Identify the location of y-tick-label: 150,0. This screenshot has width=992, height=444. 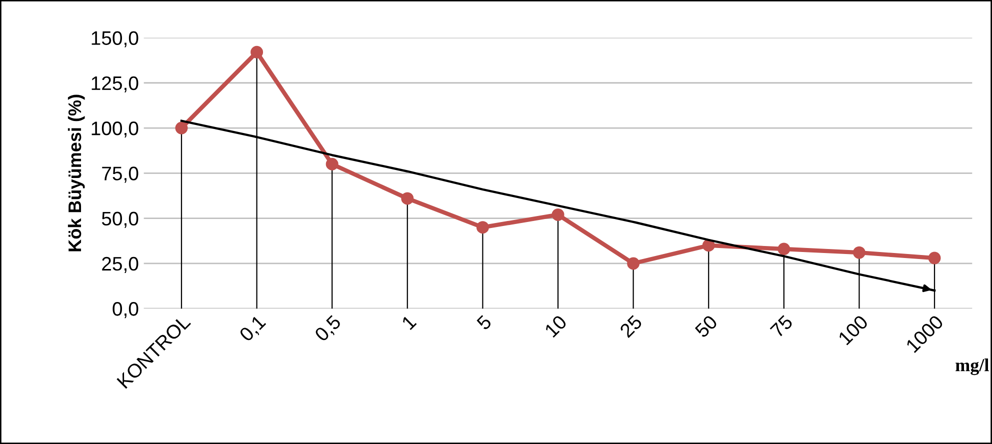
(115, 39).